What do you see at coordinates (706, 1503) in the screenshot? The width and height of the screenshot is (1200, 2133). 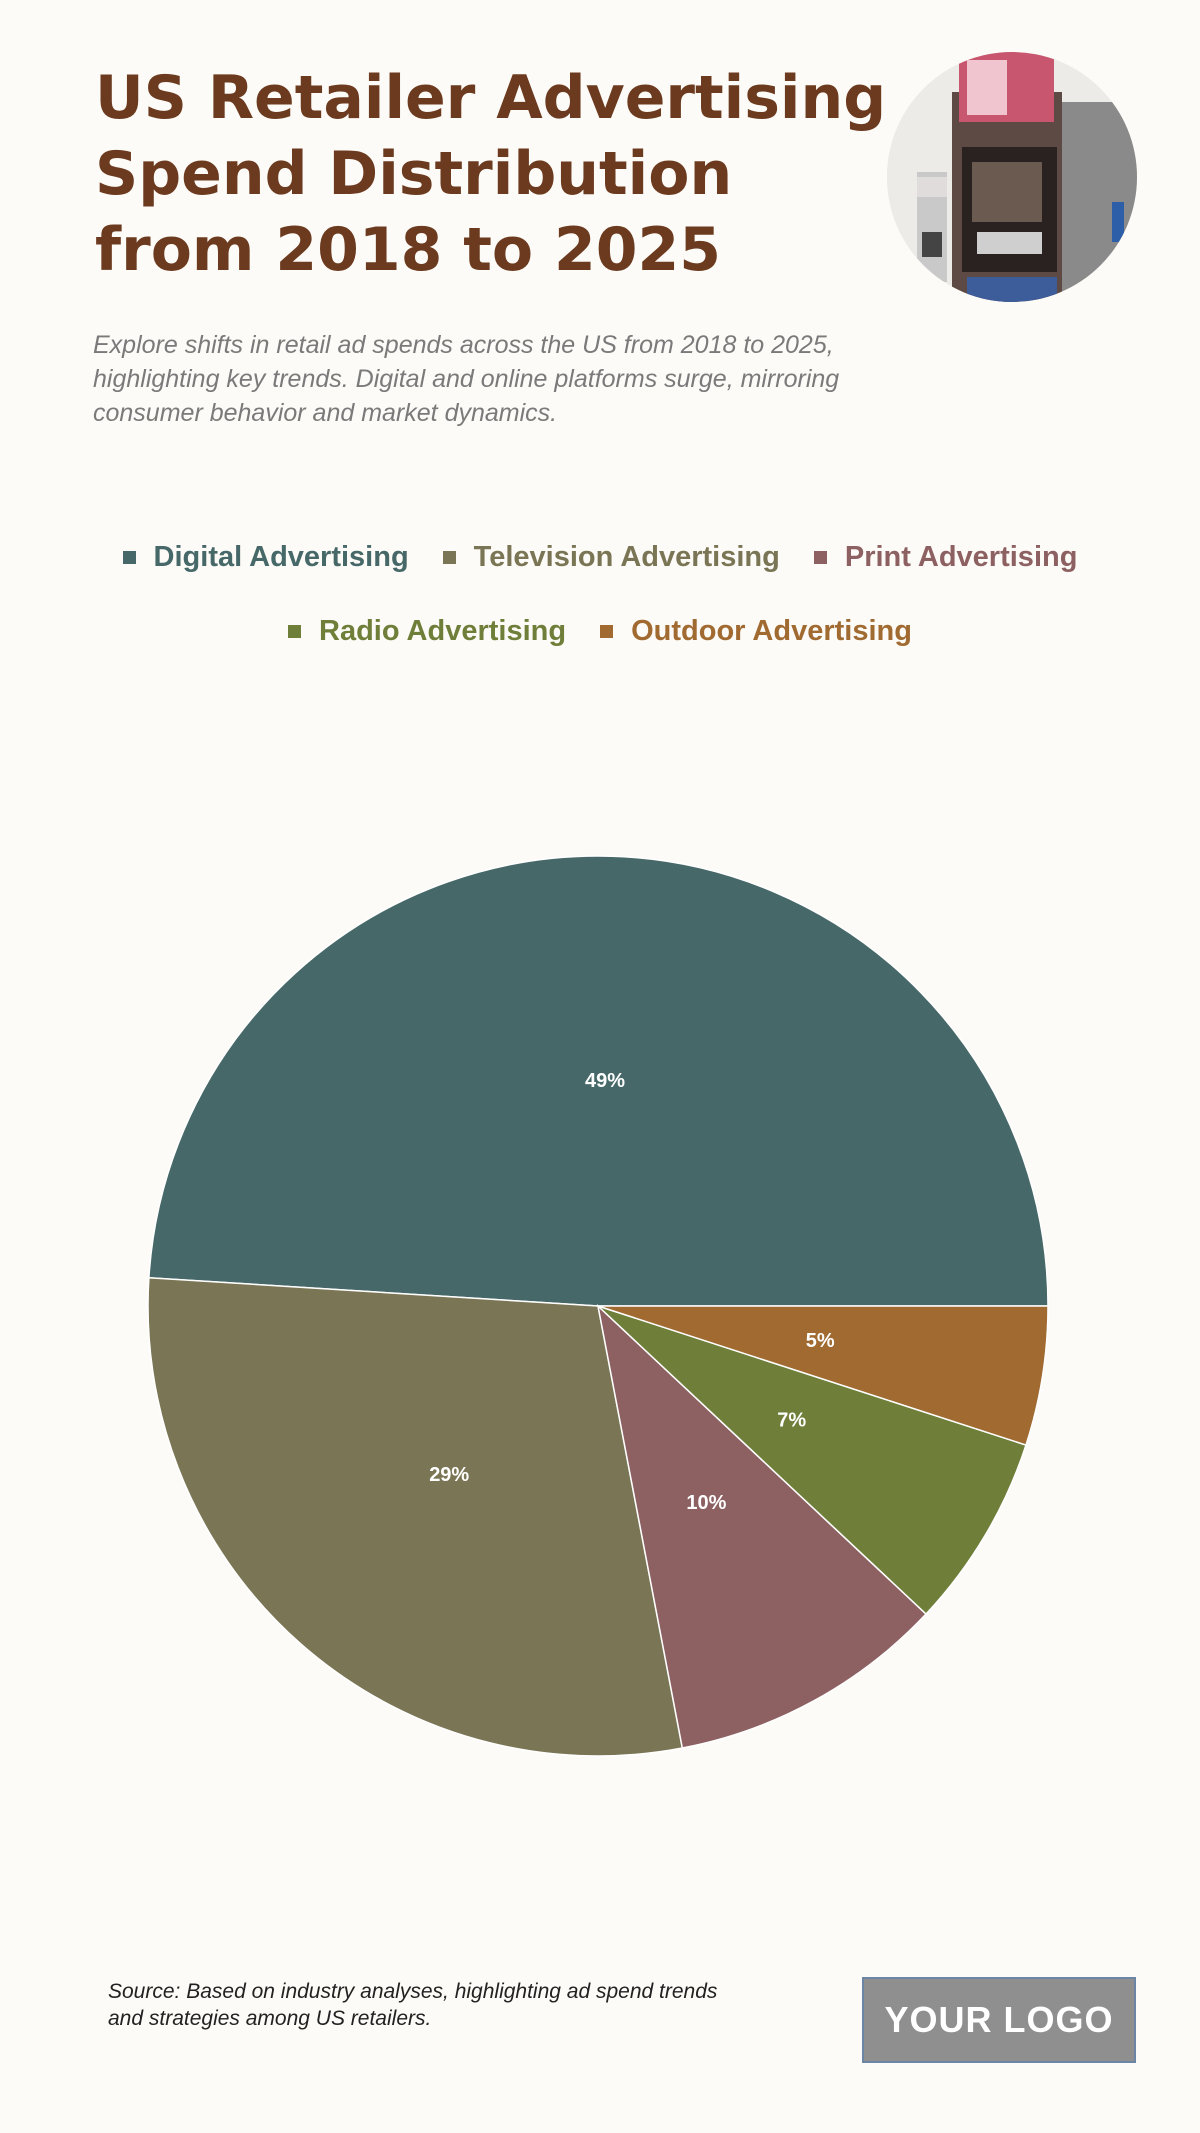 I see `slice-label: 10%` at bounding box center [706, 1503].